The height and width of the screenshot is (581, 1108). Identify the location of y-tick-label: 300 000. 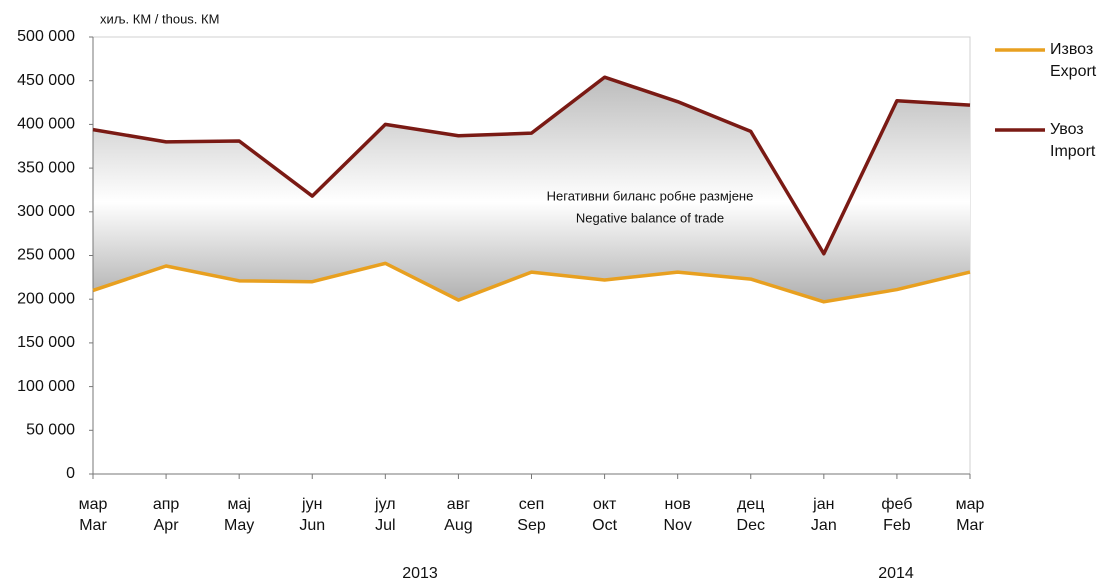
(46, 211).